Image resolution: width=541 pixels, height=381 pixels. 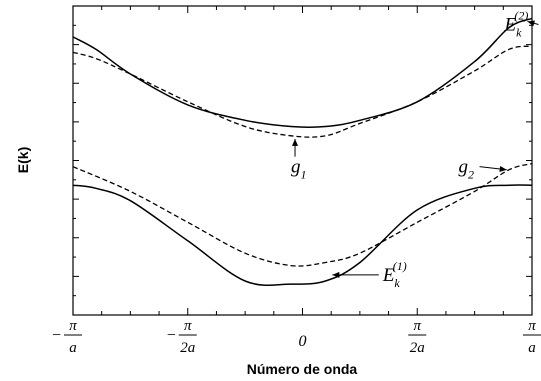 What do you see at coordinates (417, 337) in the screenshot?
I see `x-tick-label: π 2a` at bounding box center [417, 337].